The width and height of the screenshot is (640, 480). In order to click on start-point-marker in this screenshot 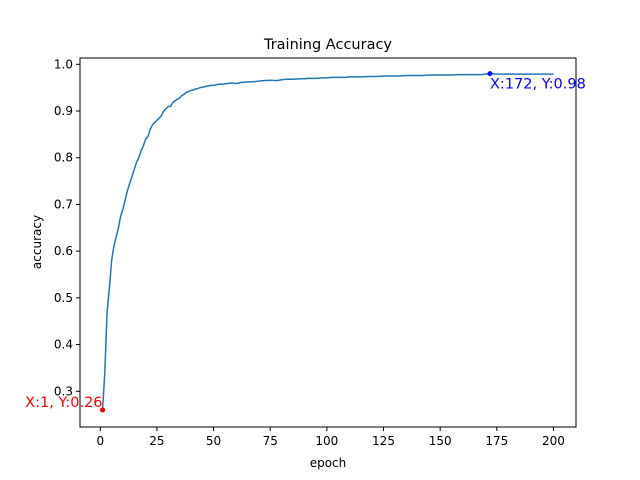, I will do `click(103, 410)`.